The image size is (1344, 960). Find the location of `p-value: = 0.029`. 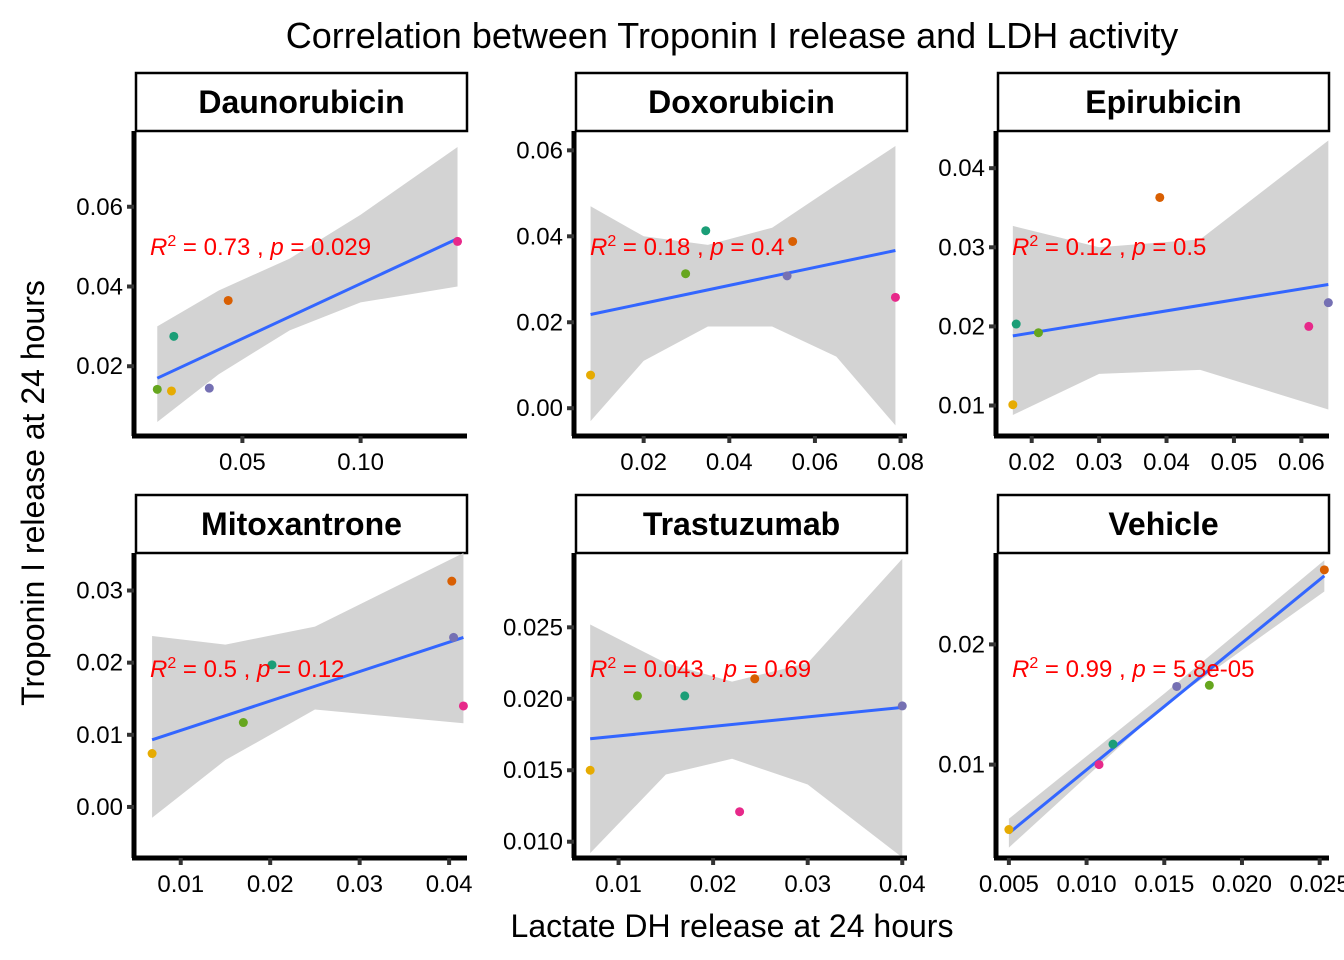

p-value: = 0.029 is located at coordinates (327, 247).